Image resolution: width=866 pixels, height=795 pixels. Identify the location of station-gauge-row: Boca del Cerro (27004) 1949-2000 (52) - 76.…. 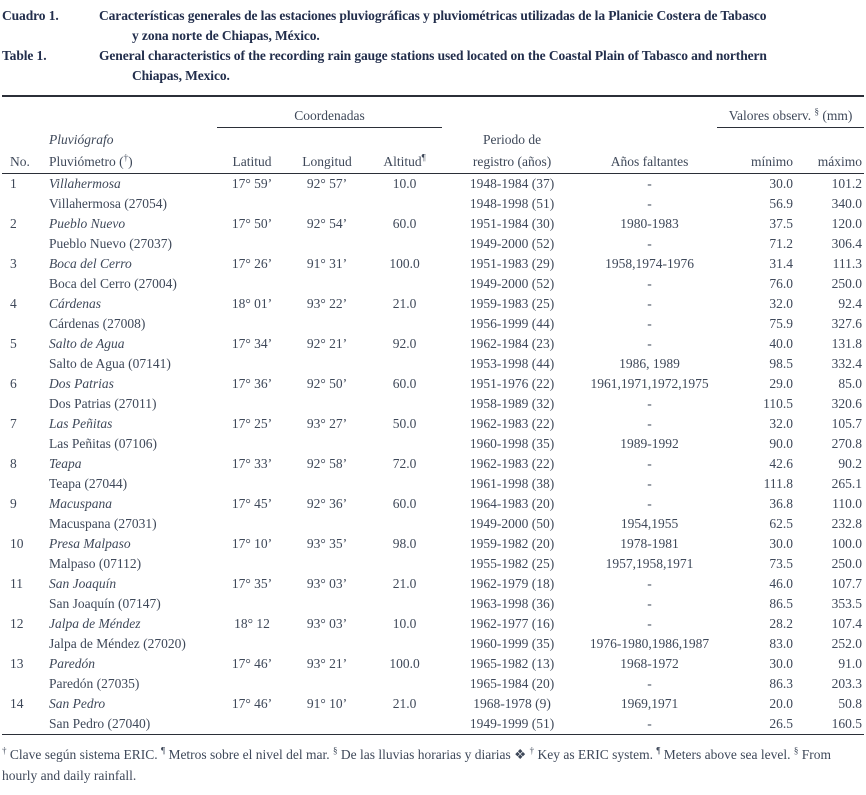
(433, 284).